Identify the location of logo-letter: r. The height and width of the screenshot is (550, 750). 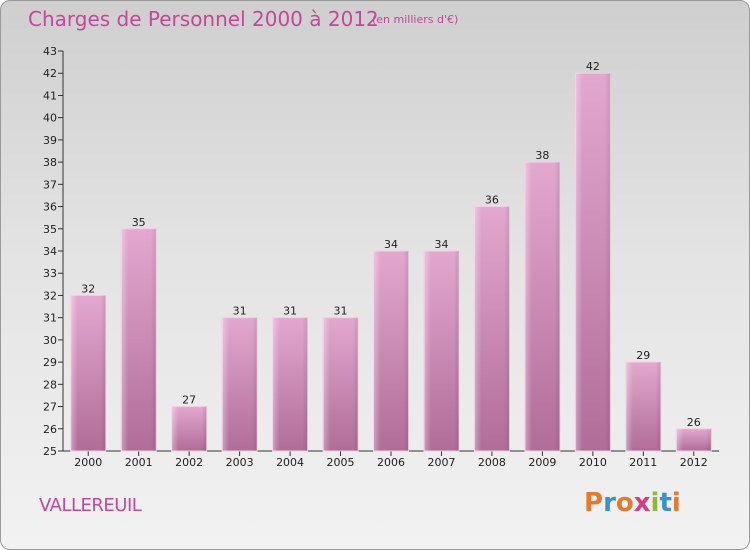
(609, 503).